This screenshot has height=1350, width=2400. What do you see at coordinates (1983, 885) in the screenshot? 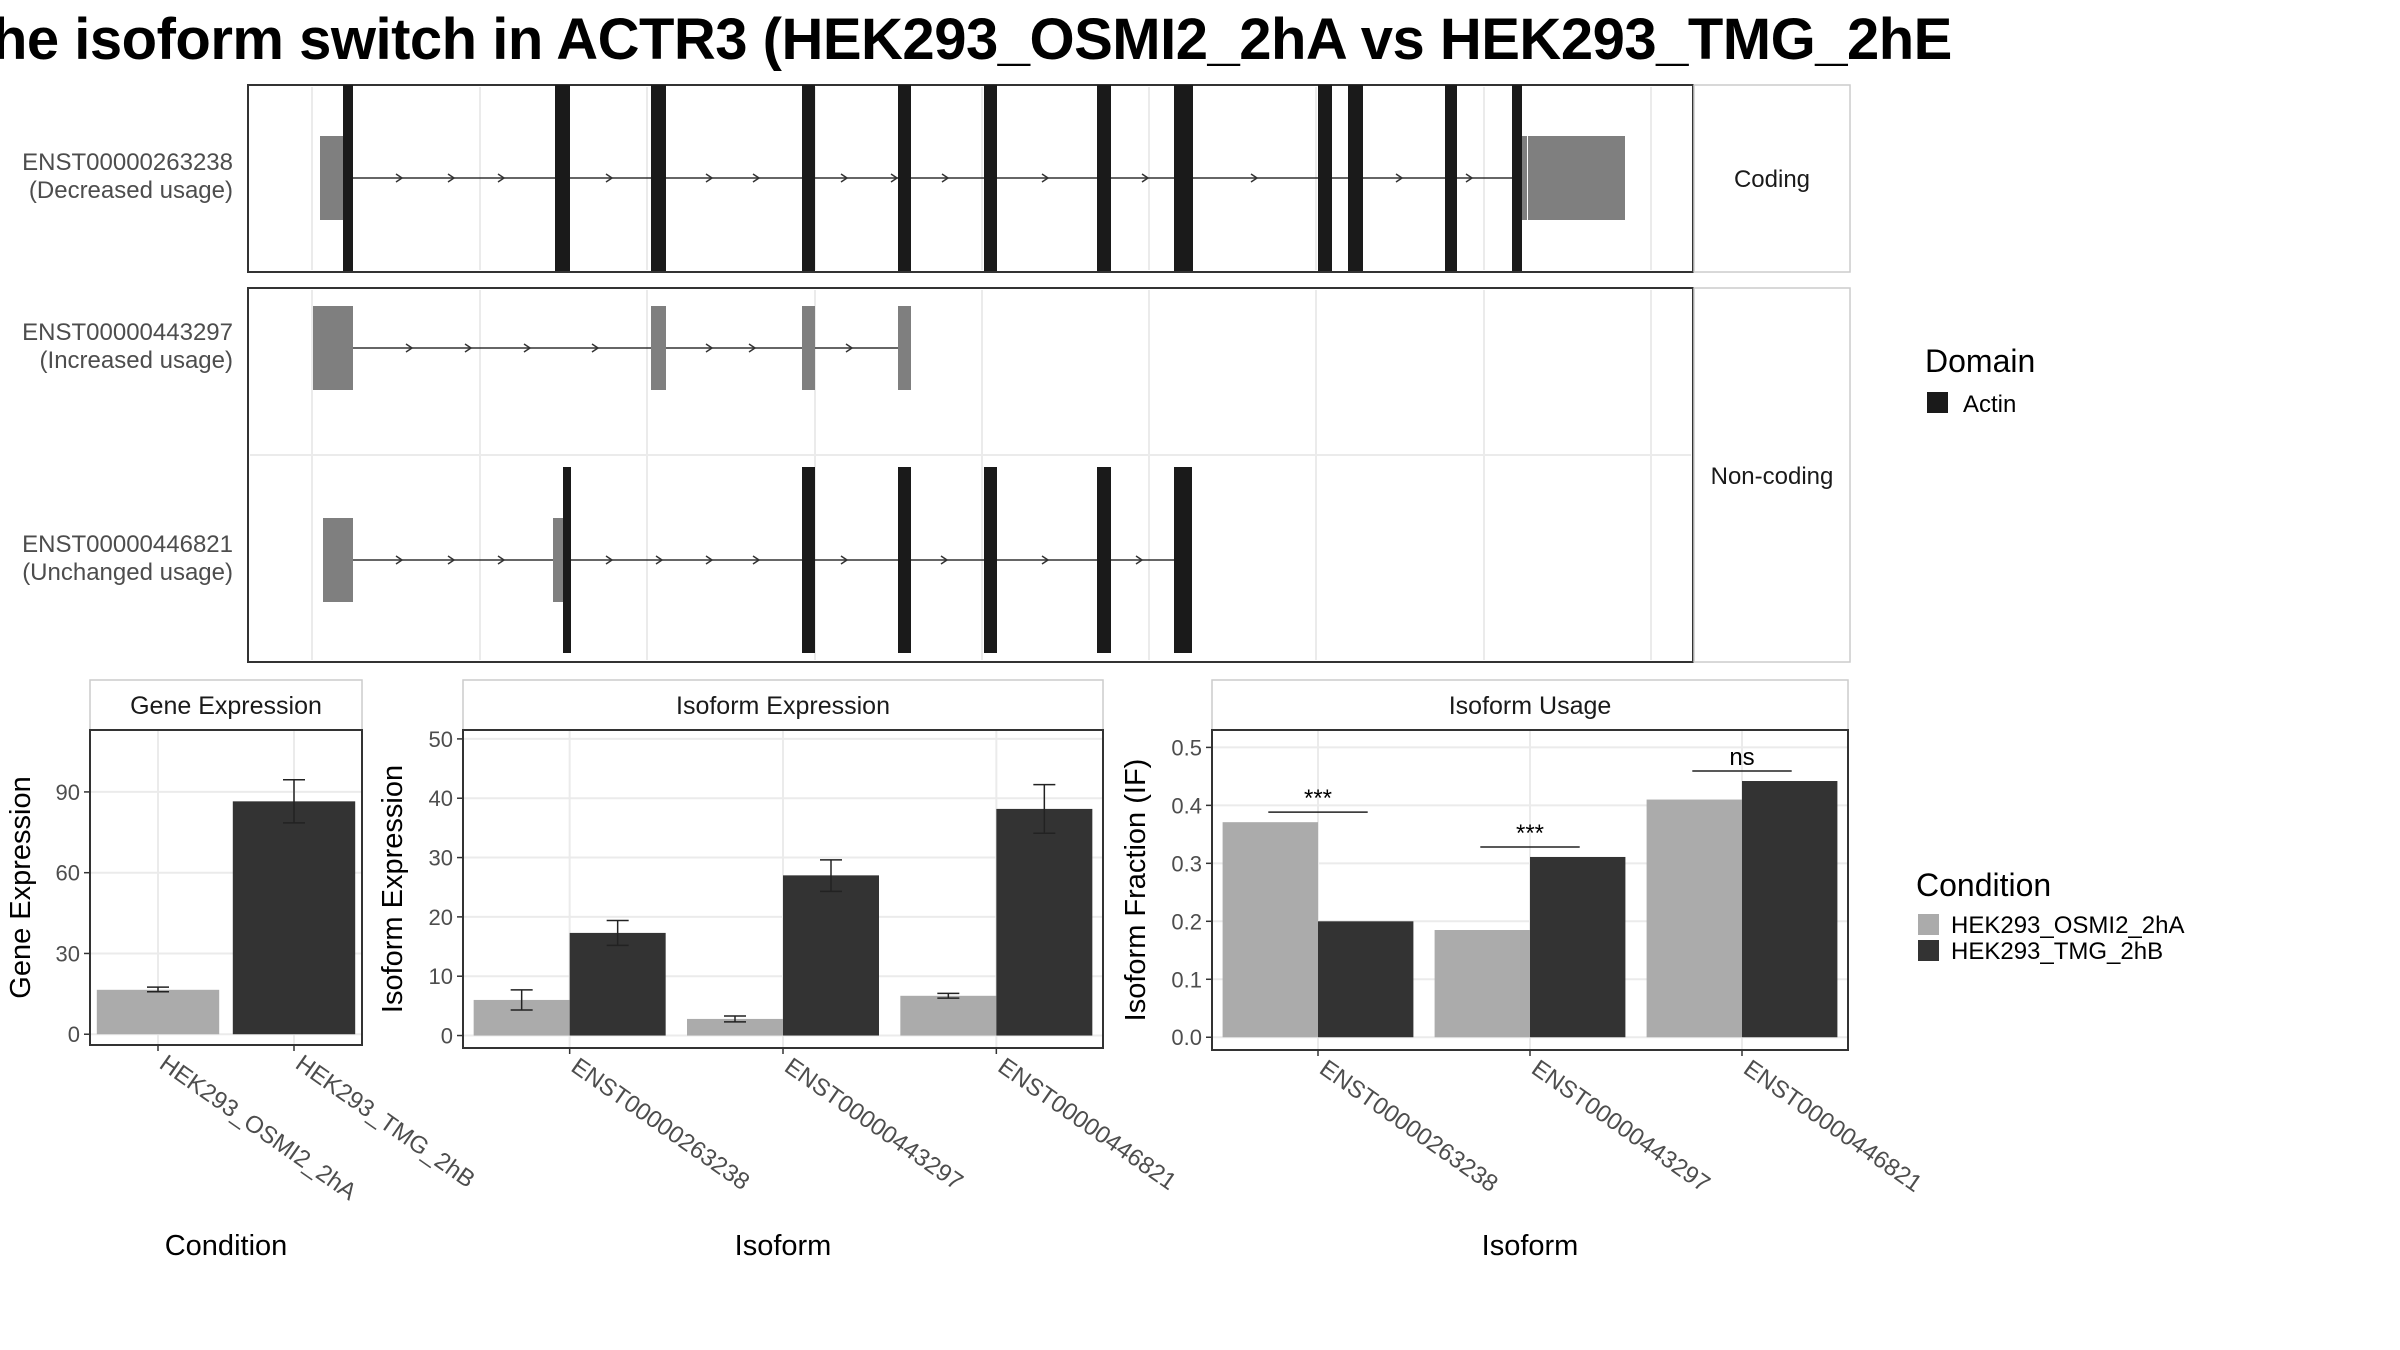
I see `condition-legend-title: Condition` at bounding box center [1983, 885].